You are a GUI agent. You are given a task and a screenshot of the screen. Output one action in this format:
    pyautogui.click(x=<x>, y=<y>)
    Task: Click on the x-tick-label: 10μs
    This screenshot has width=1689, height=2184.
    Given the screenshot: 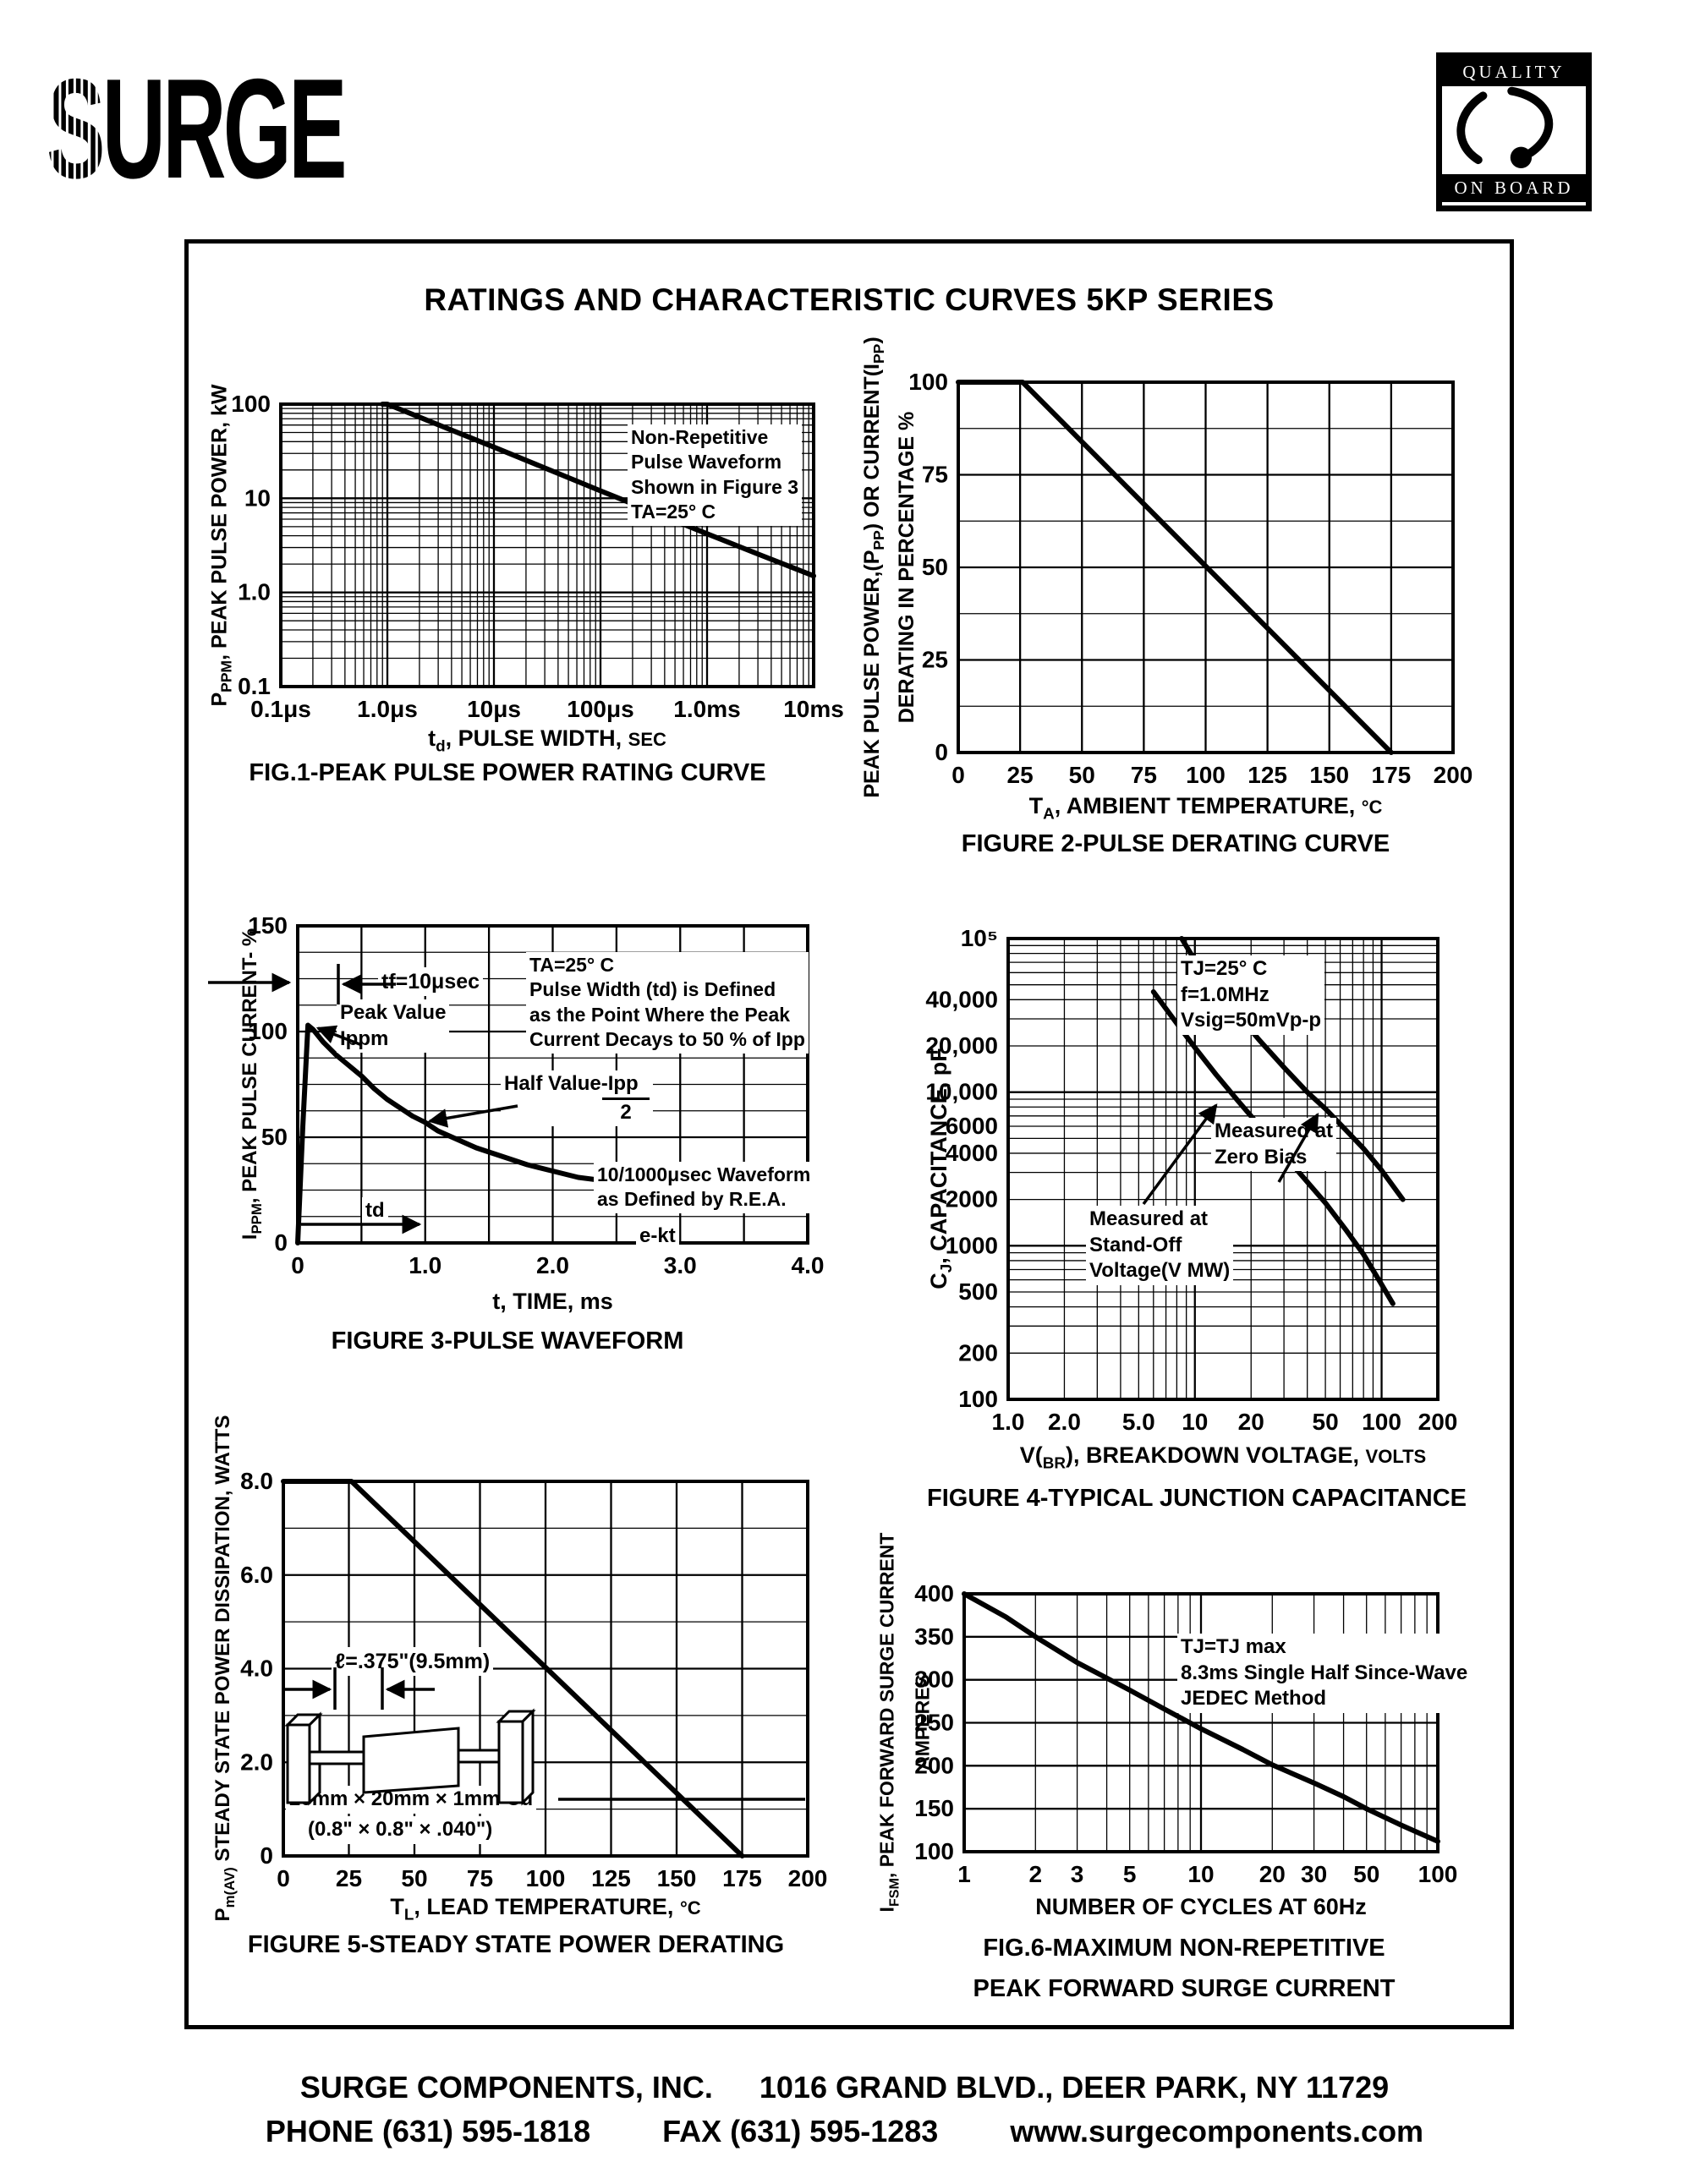 What is the action you would take?
    pyautogui.click(x=494, y=709)
    